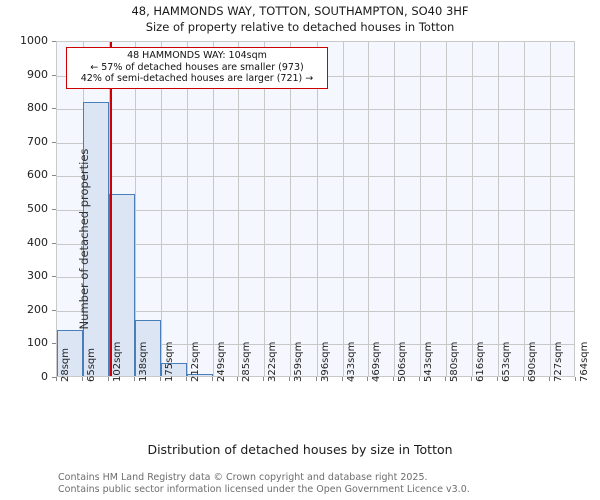  Describe the element at coordinates (92, 364) in the screenshot. I see `x-axis-tick-label: 65sqm` at that location.